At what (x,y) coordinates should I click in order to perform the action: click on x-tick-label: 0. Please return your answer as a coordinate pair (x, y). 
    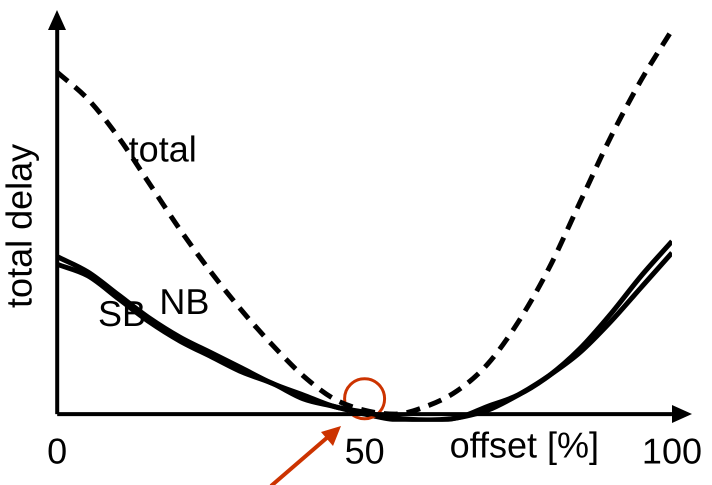
    Looking at the image, I should click on (57, 451).